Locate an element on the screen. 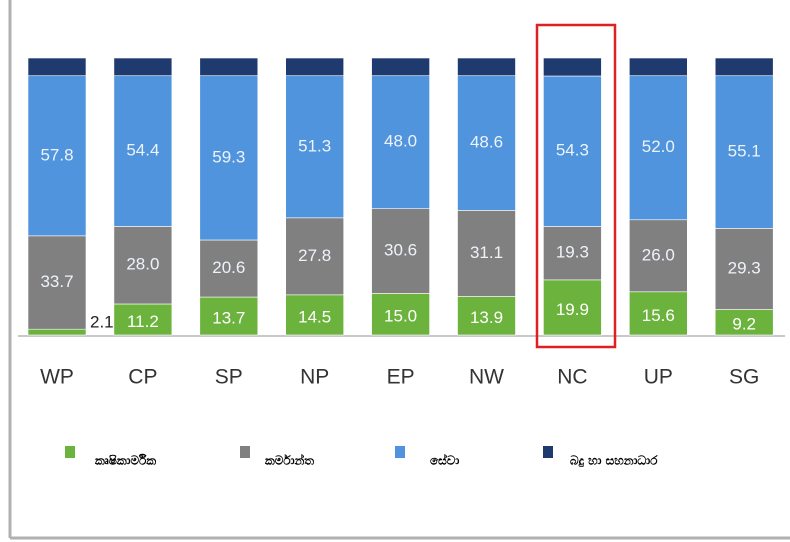  legend-label: කෘෂිකාර්මික is located at coordinates (125, 460).